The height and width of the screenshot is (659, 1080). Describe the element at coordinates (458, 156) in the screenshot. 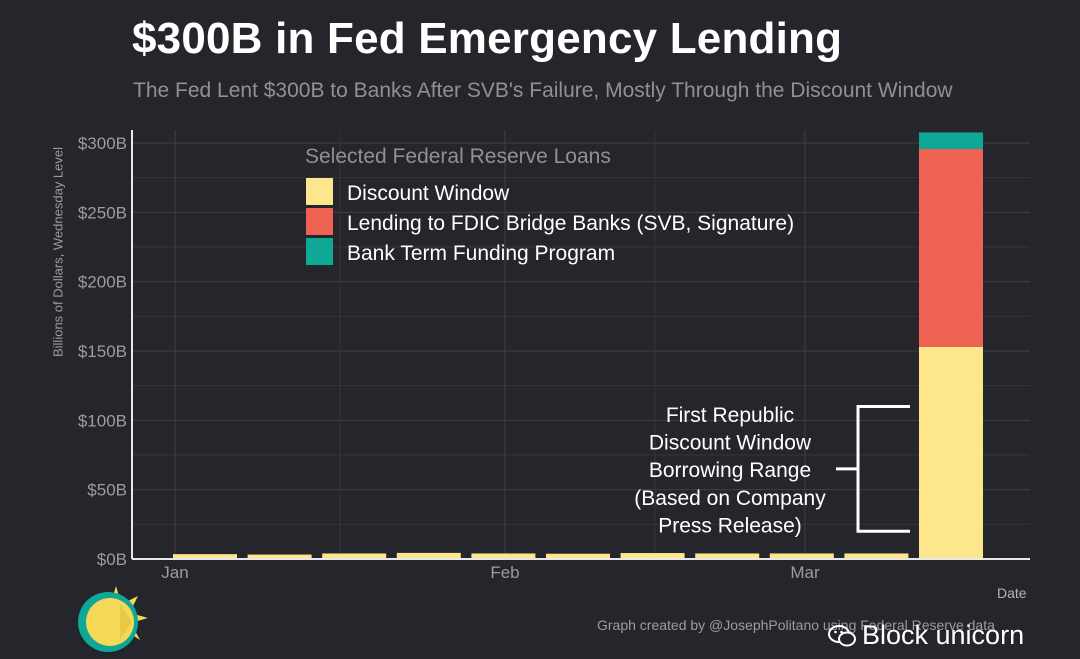

I see `legend-title: Selected Federal Reserve Loans` at that location.